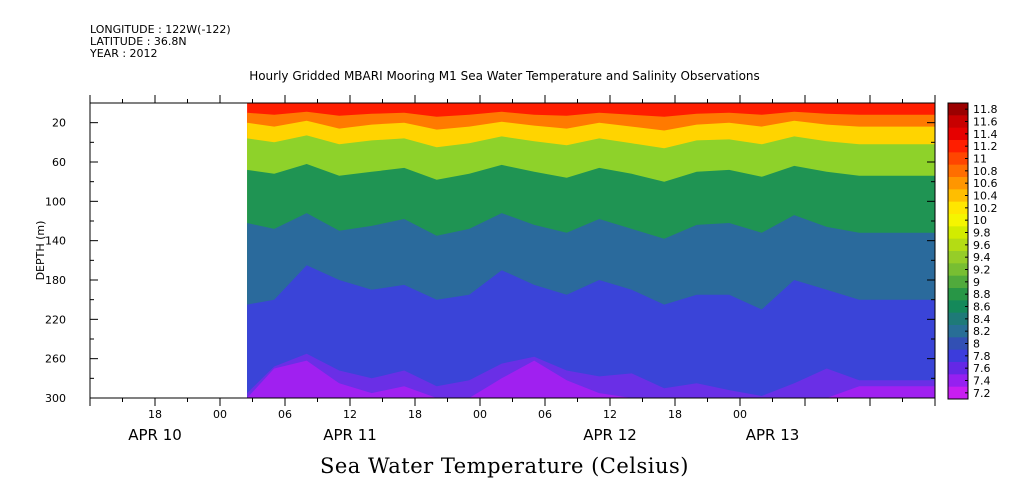 This screenshot has height=504, width=1009. Describe the element at coordinates (982, 257) in the screenshot. I see `colorbar-label: 9.4` at that location.